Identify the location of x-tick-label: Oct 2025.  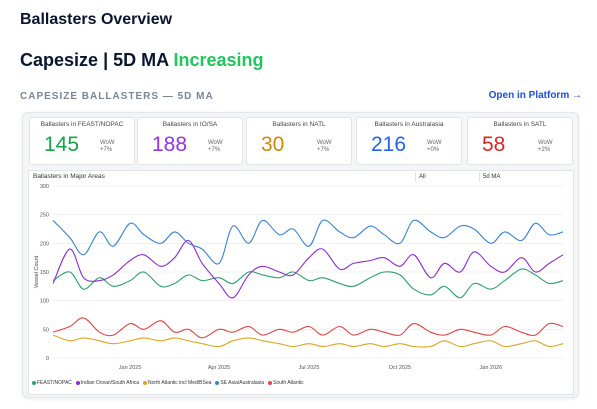
(400, 368).